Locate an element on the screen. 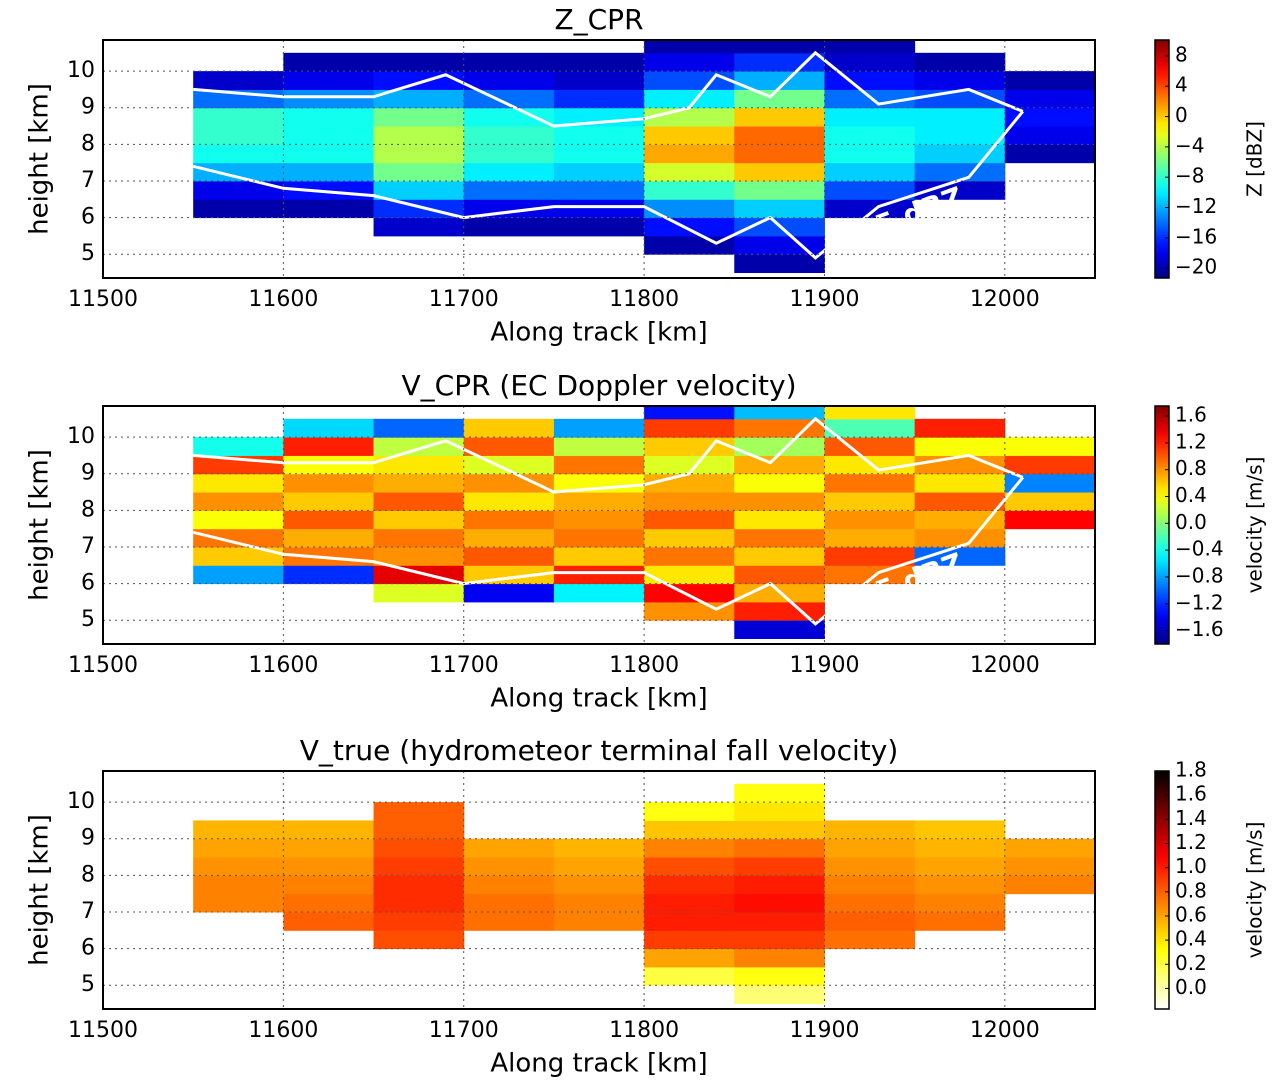 The height and width of the screenshot is (1082, 1276). colorbar: −20 −16 −12 −8 −4 0 4 8 Z [dBZ] is located at coordinates (1210, 159).